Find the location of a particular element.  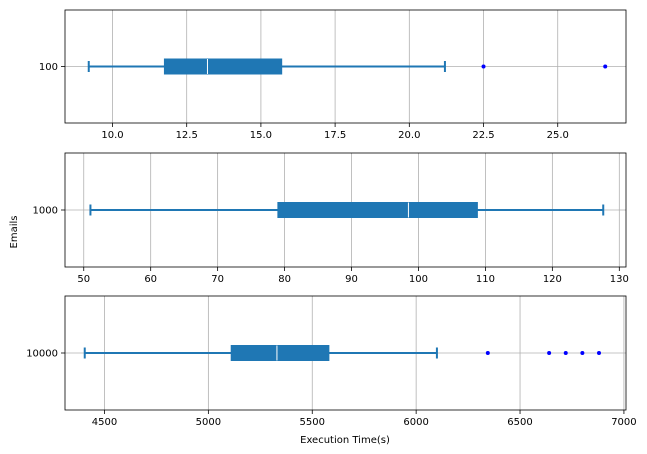

x-axis-label: Execution Time(s) is located at coordinates (345, 440).